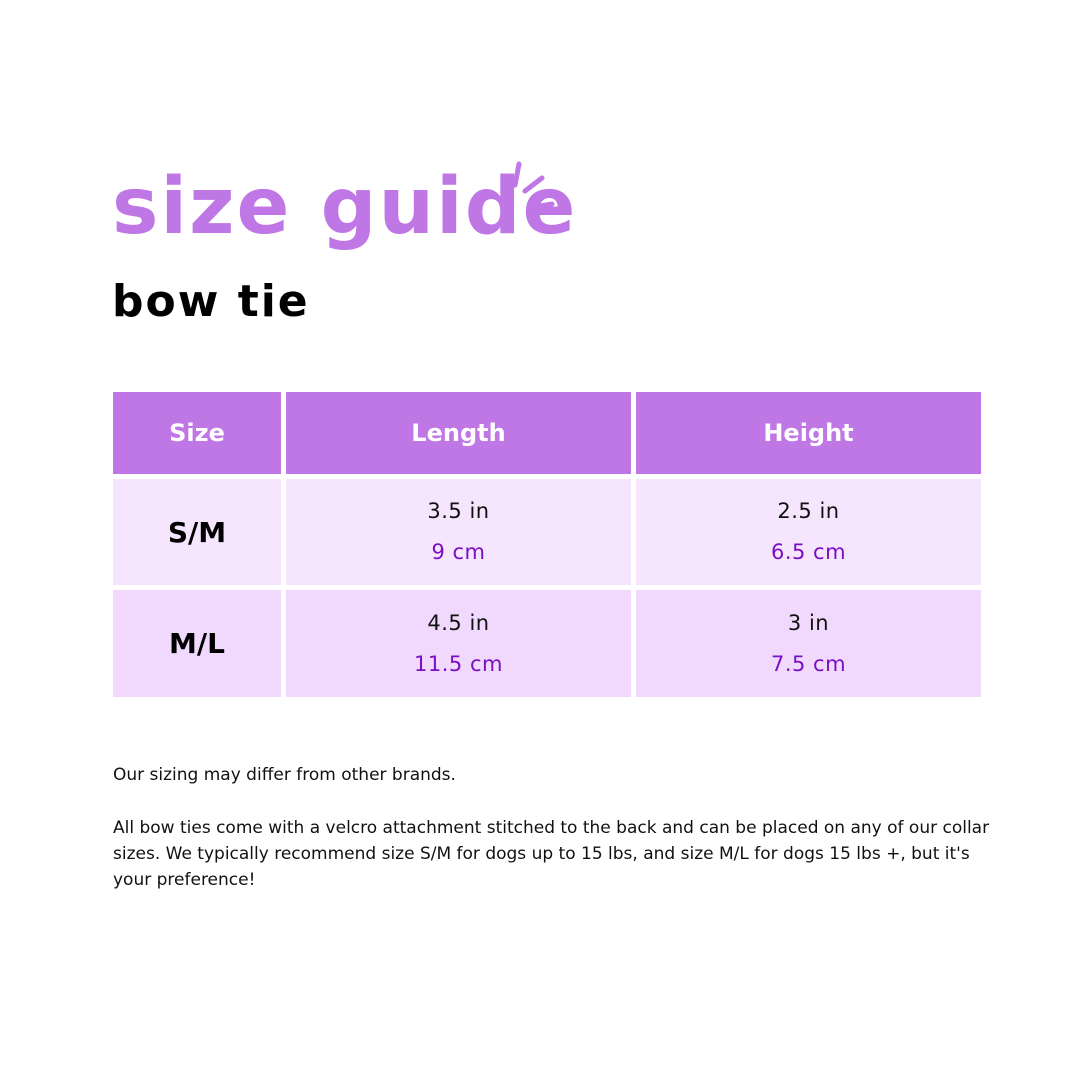 The image size is (1080, 1080). I want to click on height-cm: 6.5 cm, so click(808, 552).